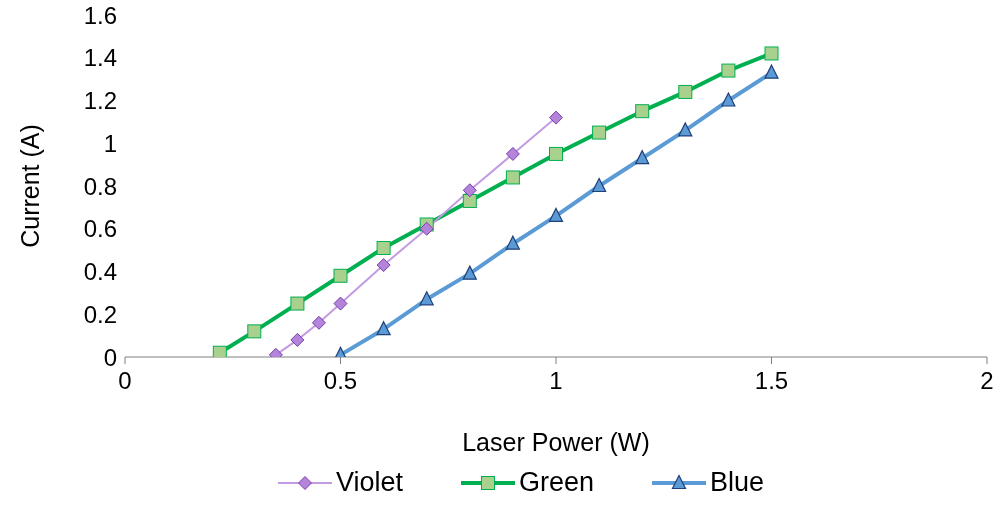  What do you see at coordinates (100, 229) in the screenshot?
I see `y-tick-label: 0.6` at bounding box center [100, 229].